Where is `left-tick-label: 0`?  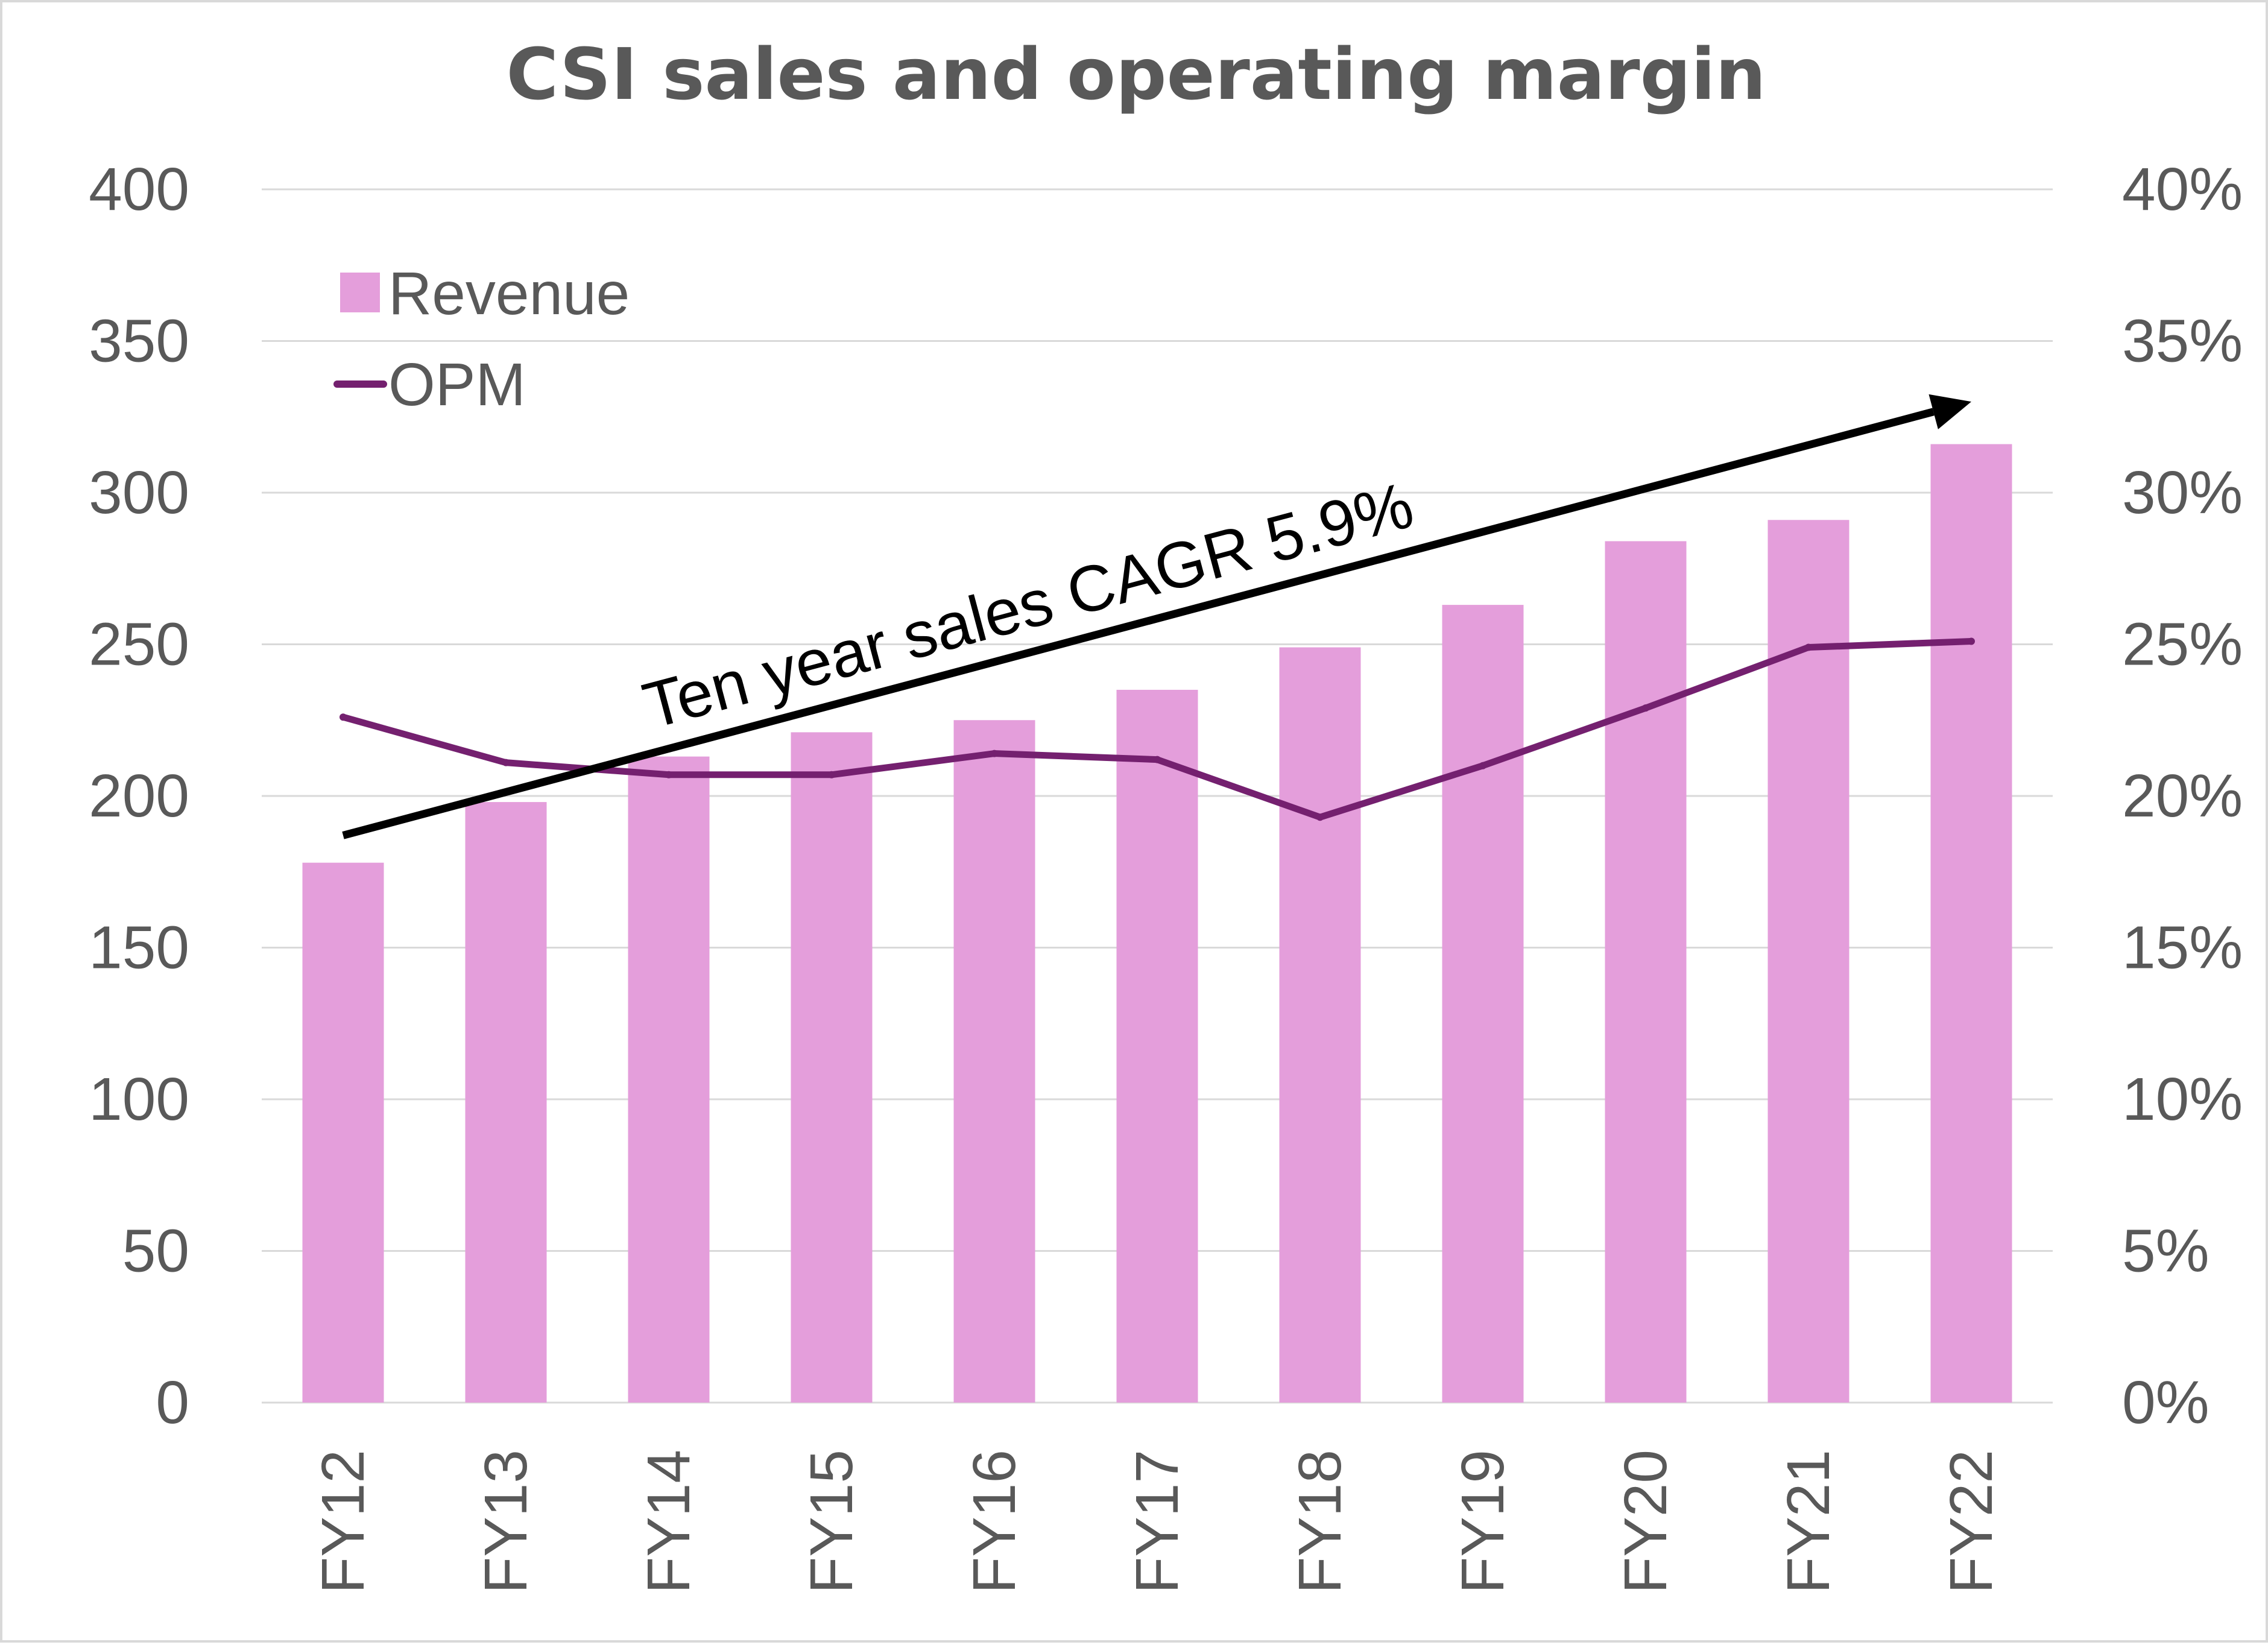
left-tick-label: 0 is located at coordinates (172, 1402).